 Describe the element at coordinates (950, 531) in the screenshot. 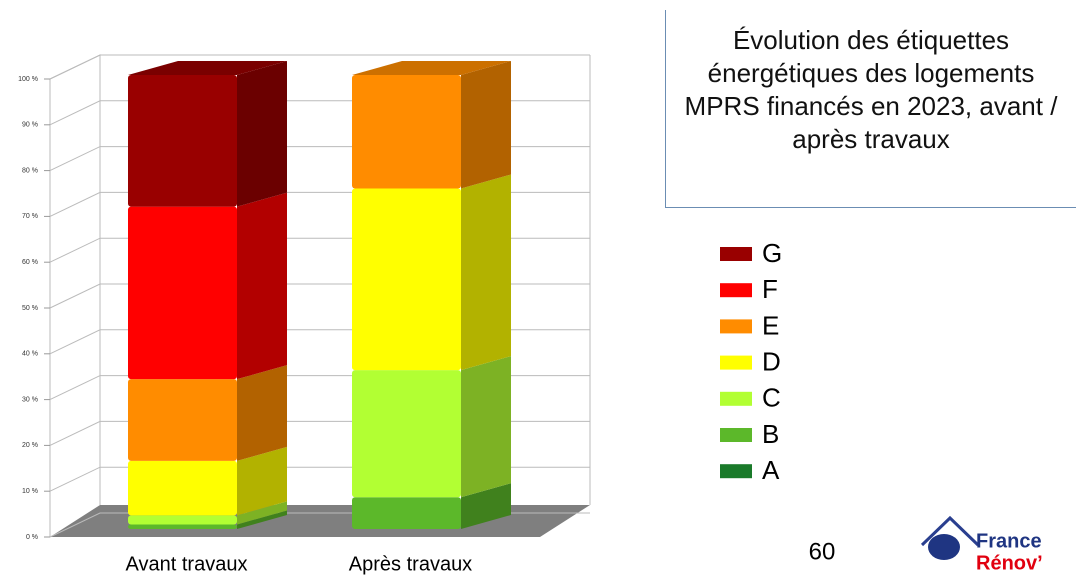

I see `logo-roof` at that location.